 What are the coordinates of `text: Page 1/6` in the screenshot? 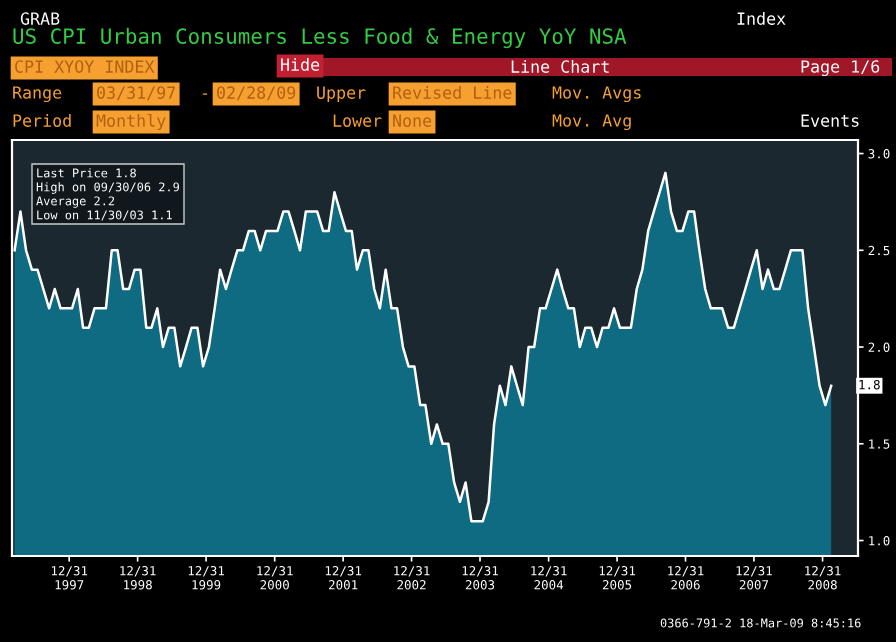 It's located at (840, 68).